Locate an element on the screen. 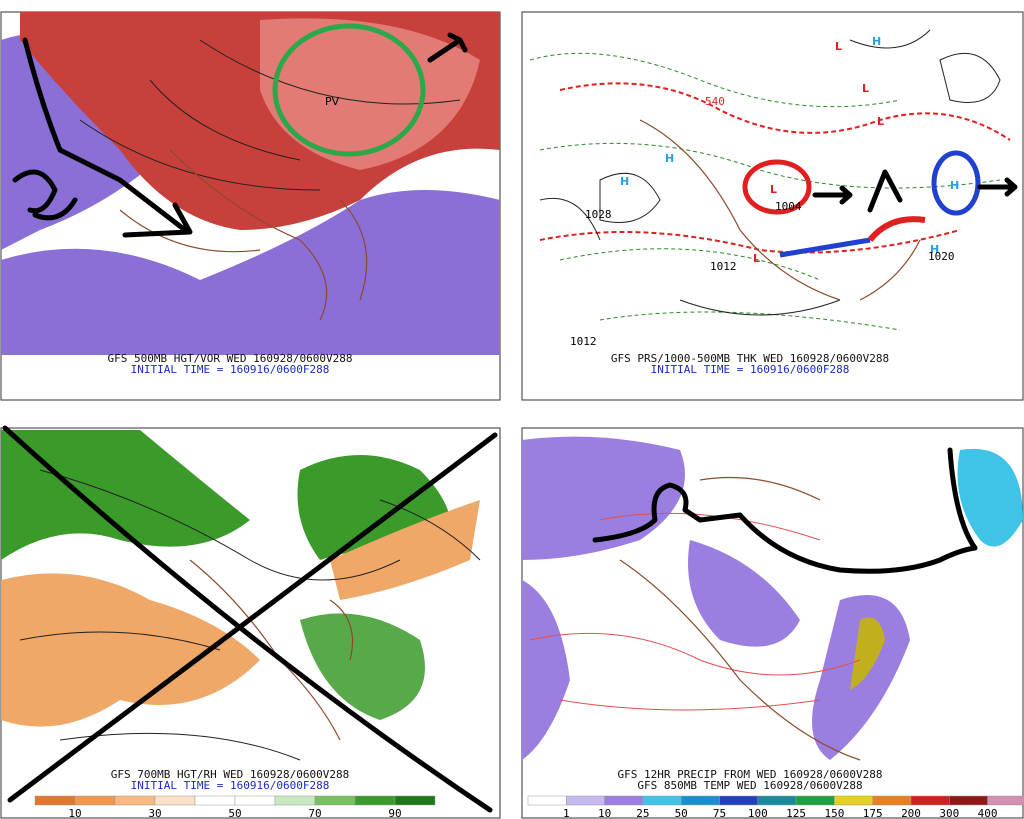  colorbar-label: 25 is located at coordinates (642, 813).